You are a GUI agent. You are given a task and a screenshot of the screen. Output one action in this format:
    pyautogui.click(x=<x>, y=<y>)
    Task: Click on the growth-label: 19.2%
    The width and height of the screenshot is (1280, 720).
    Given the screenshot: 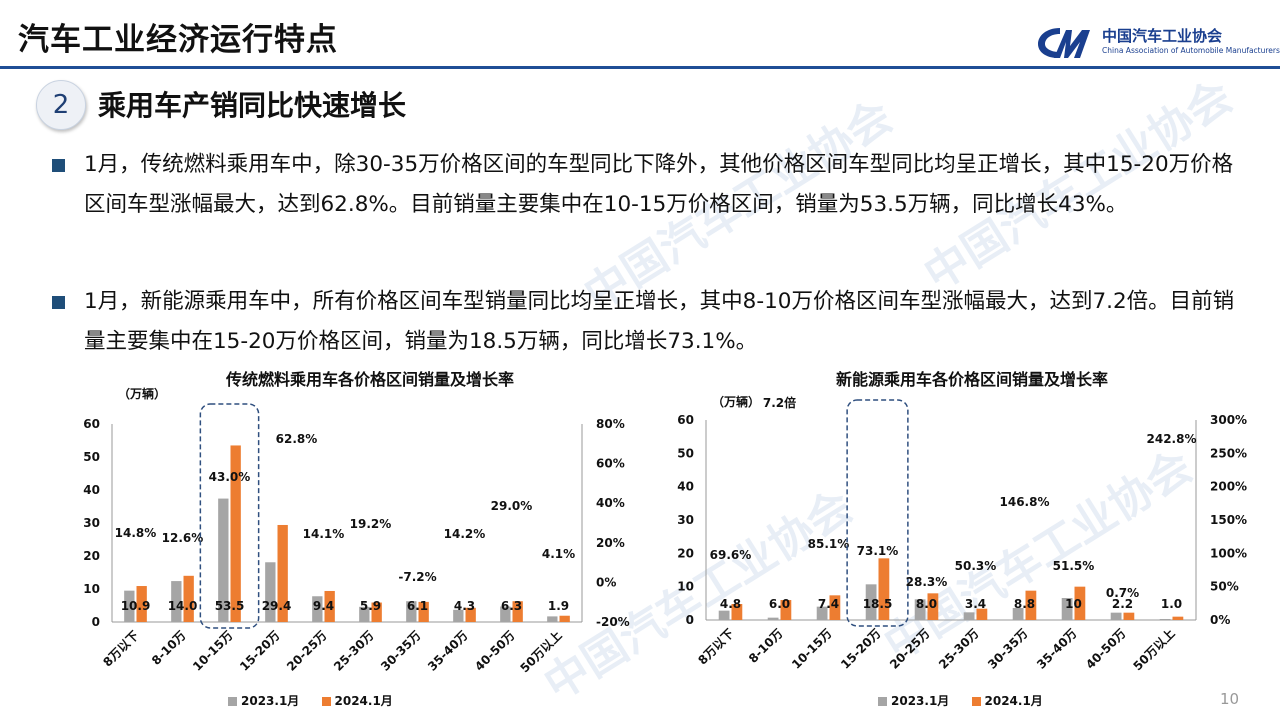 What is the action you would take?
    pyautogui.click(x=371, y=524)
    